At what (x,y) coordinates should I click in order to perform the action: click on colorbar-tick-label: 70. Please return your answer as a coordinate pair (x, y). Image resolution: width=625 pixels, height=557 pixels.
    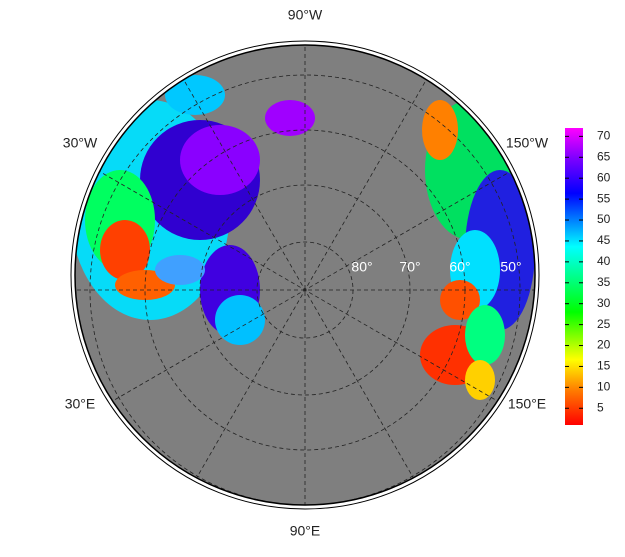
    Looking at the image, I should click on (604, 136).